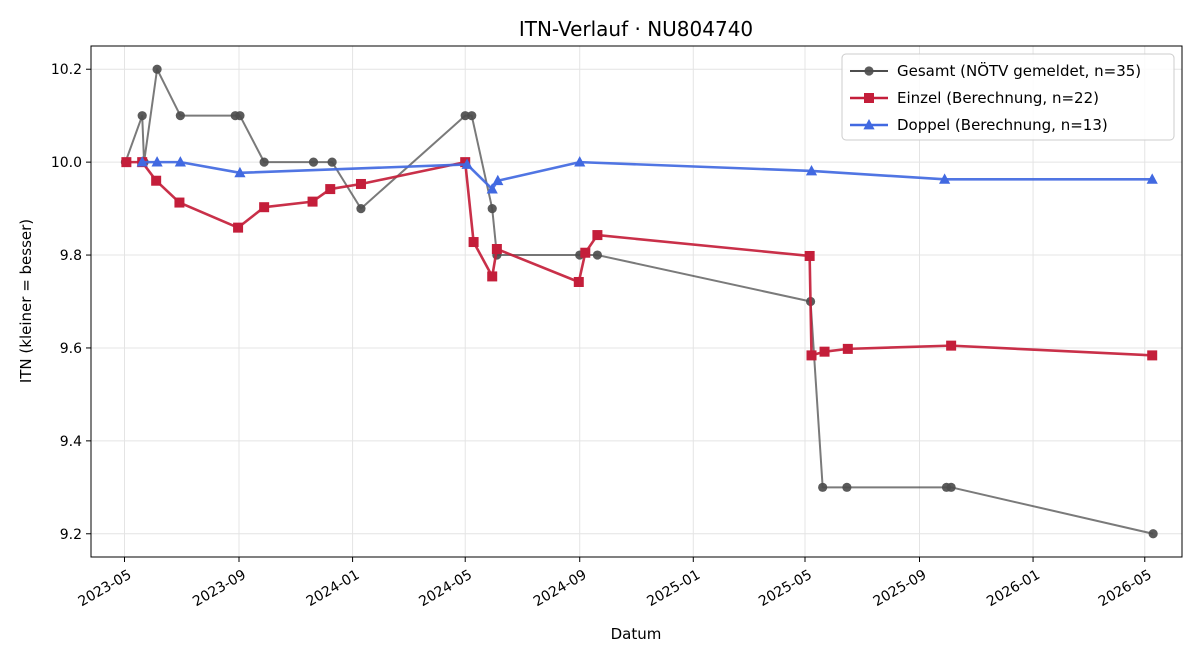 The height and width of the screenshot is (660, 1200). I want to click on y-axis-title: ITN (kleiner = besser), so click(26, 301).